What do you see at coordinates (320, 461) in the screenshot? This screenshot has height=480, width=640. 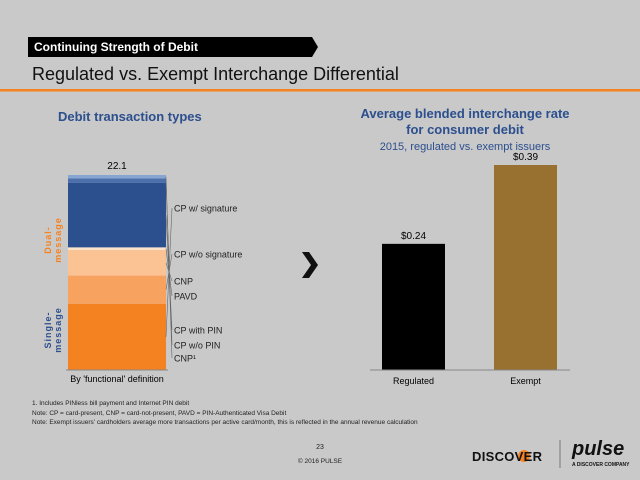 I see `copyright: © 2016 PULSE` at bounding box center [320, 461].